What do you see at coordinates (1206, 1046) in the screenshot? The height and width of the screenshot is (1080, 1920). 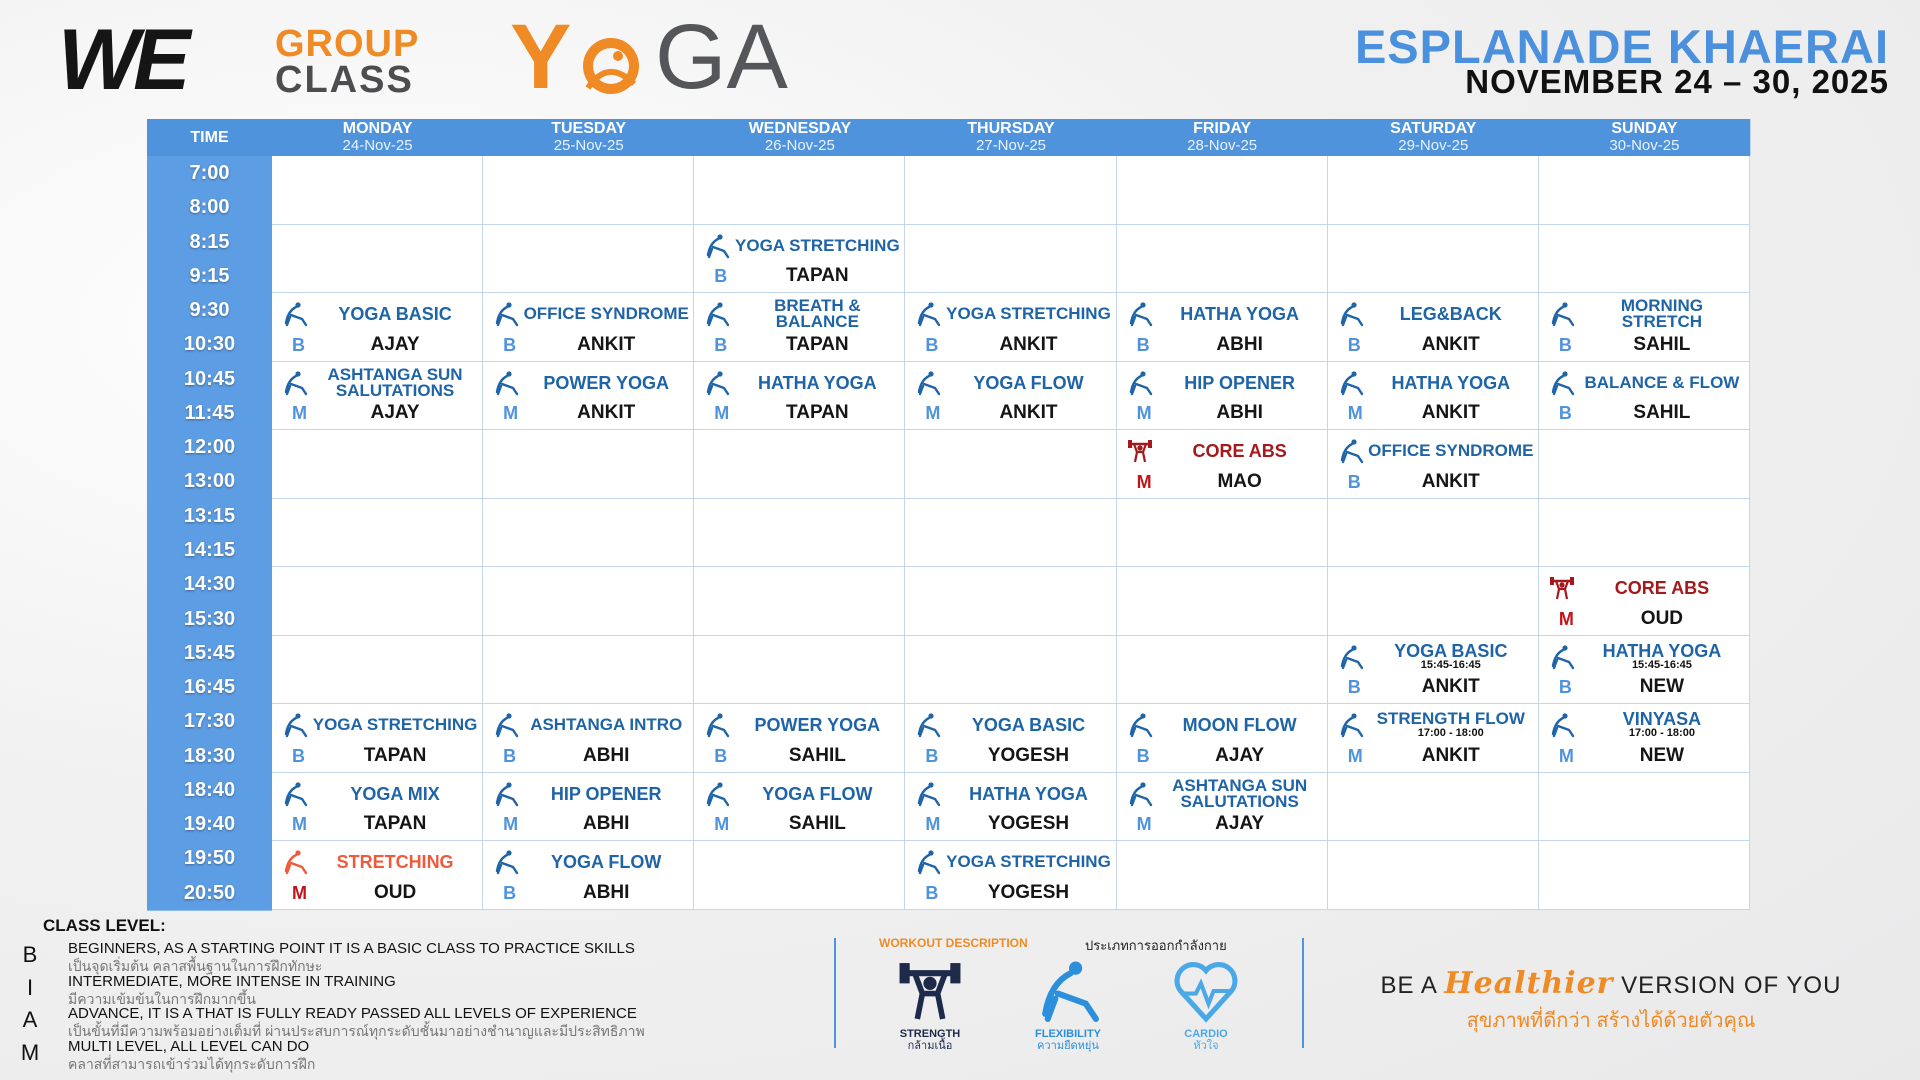 I see `workout-label-th: หัวใจ` at bounding box center [1206, 1046].